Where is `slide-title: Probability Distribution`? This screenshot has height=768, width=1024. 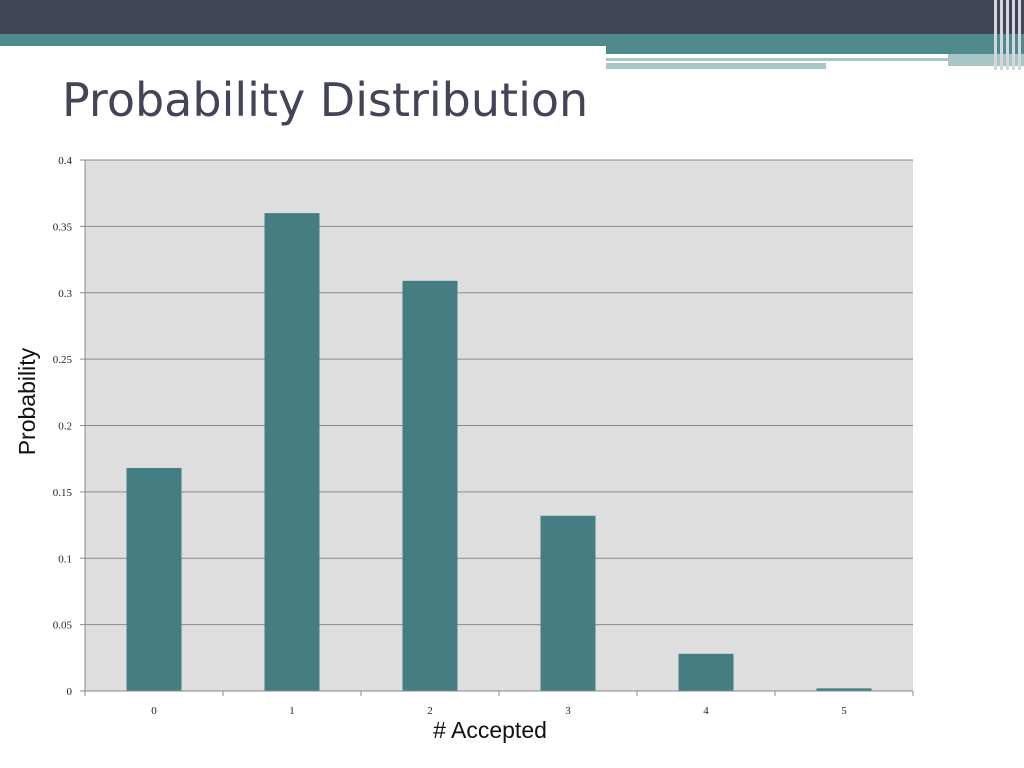 slide-title: Probability Distribution is located at coordinates (325, 100).